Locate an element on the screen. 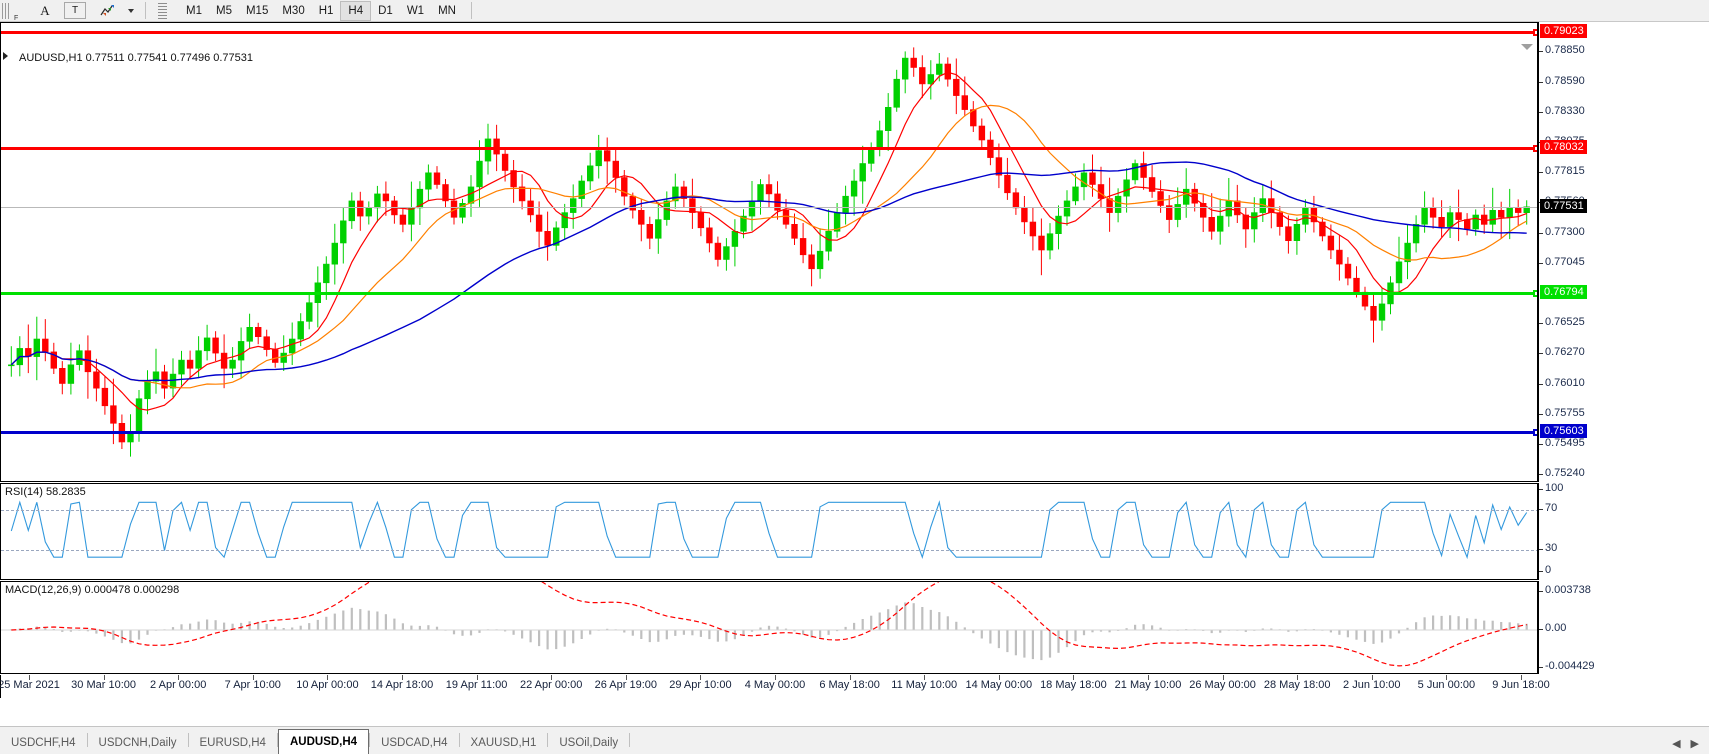  timeframe-m30: M30 is located at coordinates (293, 10).